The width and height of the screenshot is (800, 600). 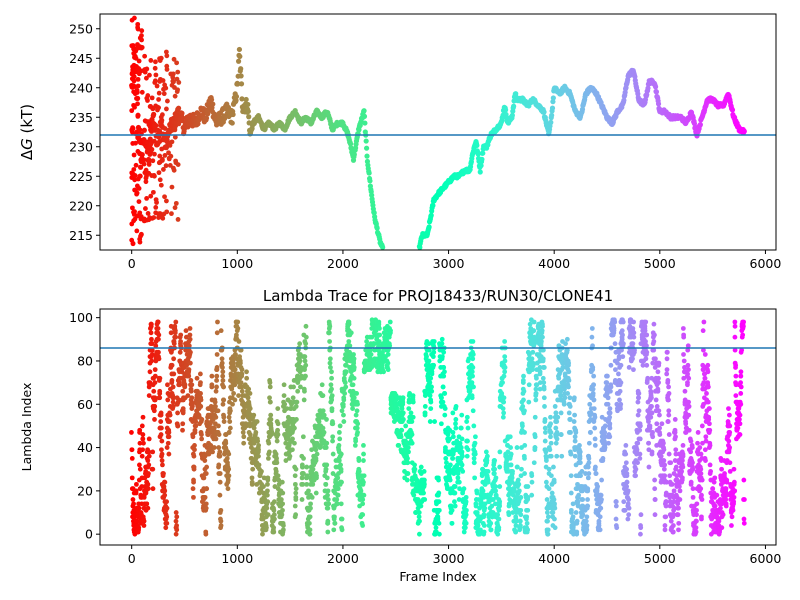 I want to click on y-tick-label: 235, so click(x=81, y=117).